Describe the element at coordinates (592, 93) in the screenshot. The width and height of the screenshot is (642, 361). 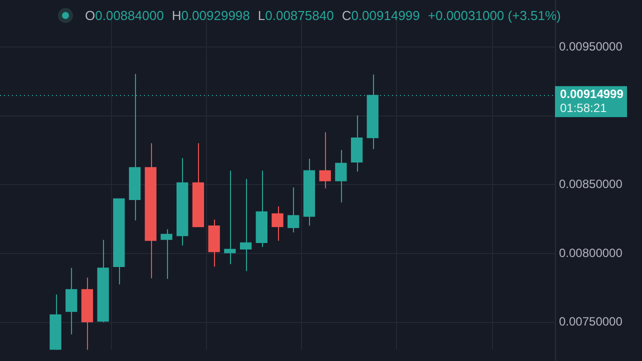
I see `ref-line-label: 0.00914999` at that location.